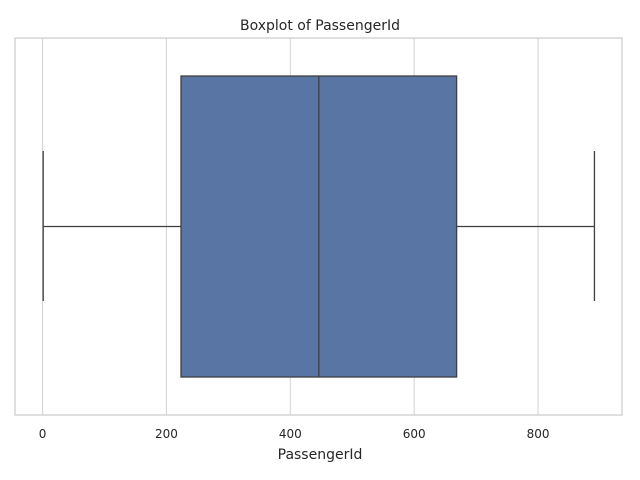  What do you see at coordinates (290, 434) in the screenshot?
I see `x-tick-label: 400` at bounding box center [290, 434].